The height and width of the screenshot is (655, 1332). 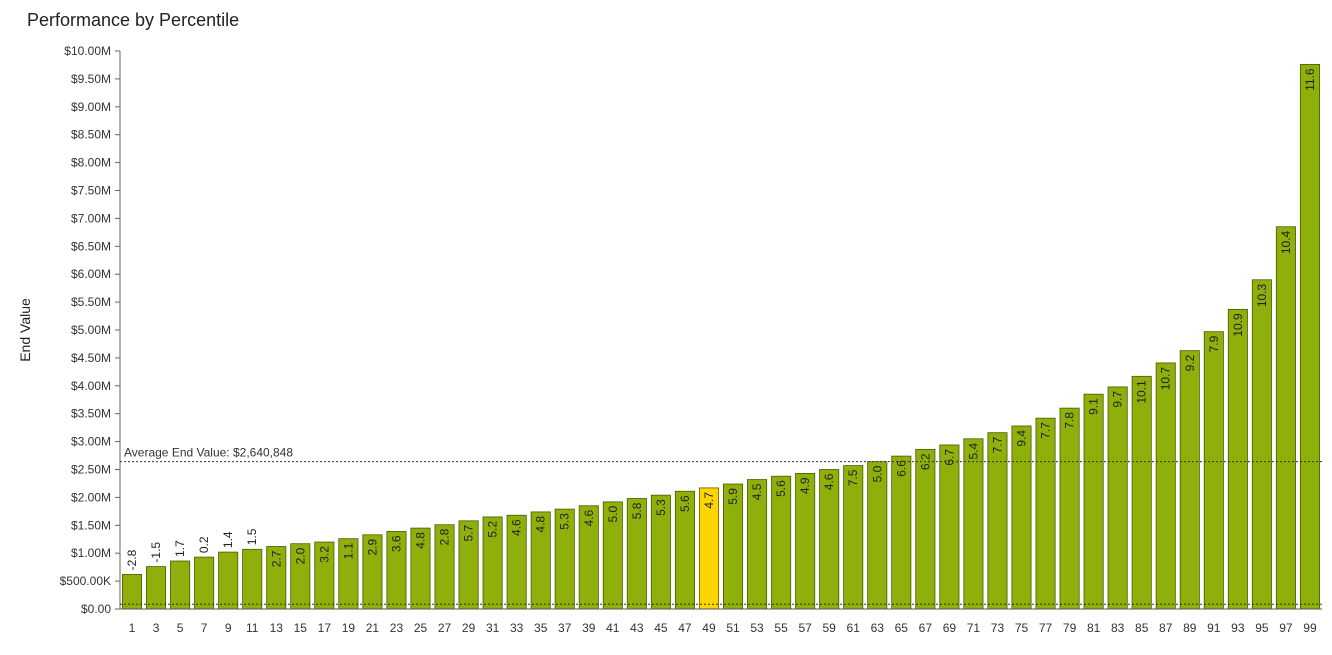 I want to click on y-tick-label: $500.00K, so click(x=85, y=581).